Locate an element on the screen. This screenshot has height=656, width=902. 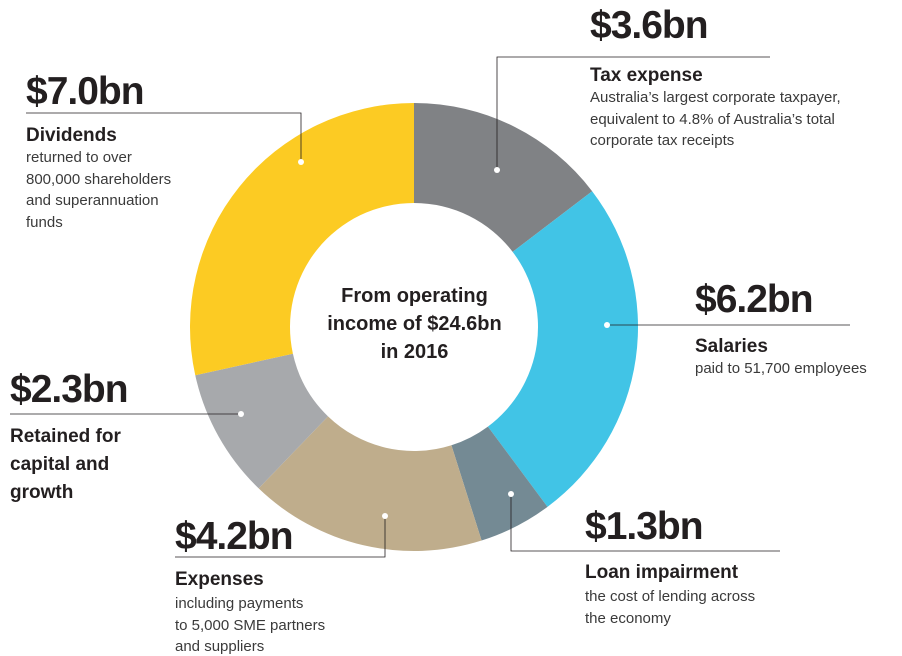
value-label: $4.2bn is located at coordinates (234, 536).